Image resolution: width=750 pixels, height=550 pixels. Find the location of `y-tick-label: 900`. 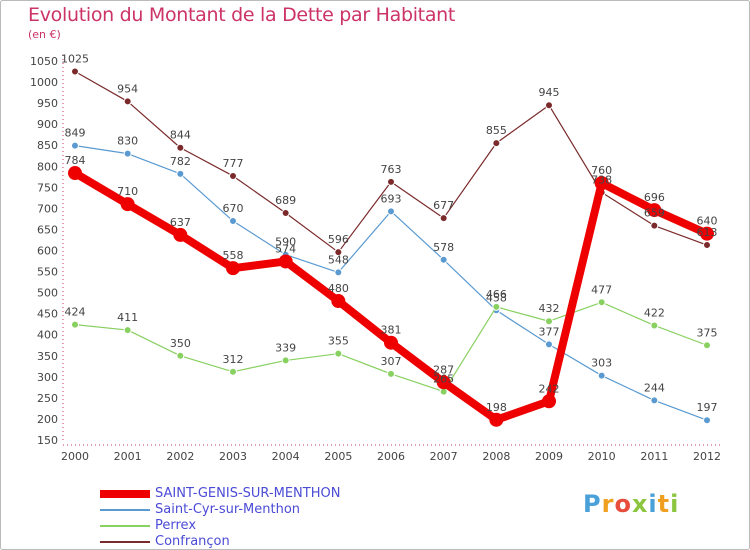

y-tick-label: 900 is located at coordinates (47, 124).